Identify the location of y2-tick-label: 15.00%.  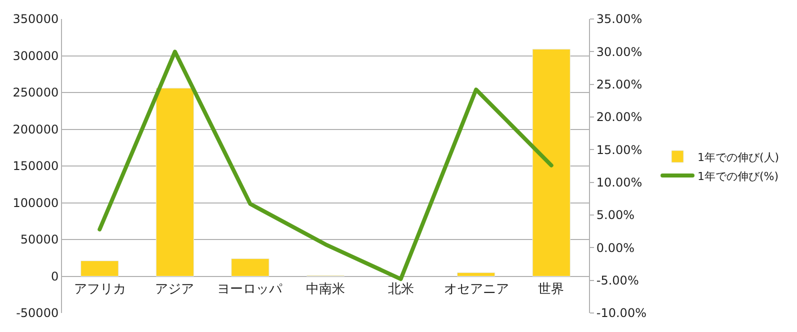
(619, 149).